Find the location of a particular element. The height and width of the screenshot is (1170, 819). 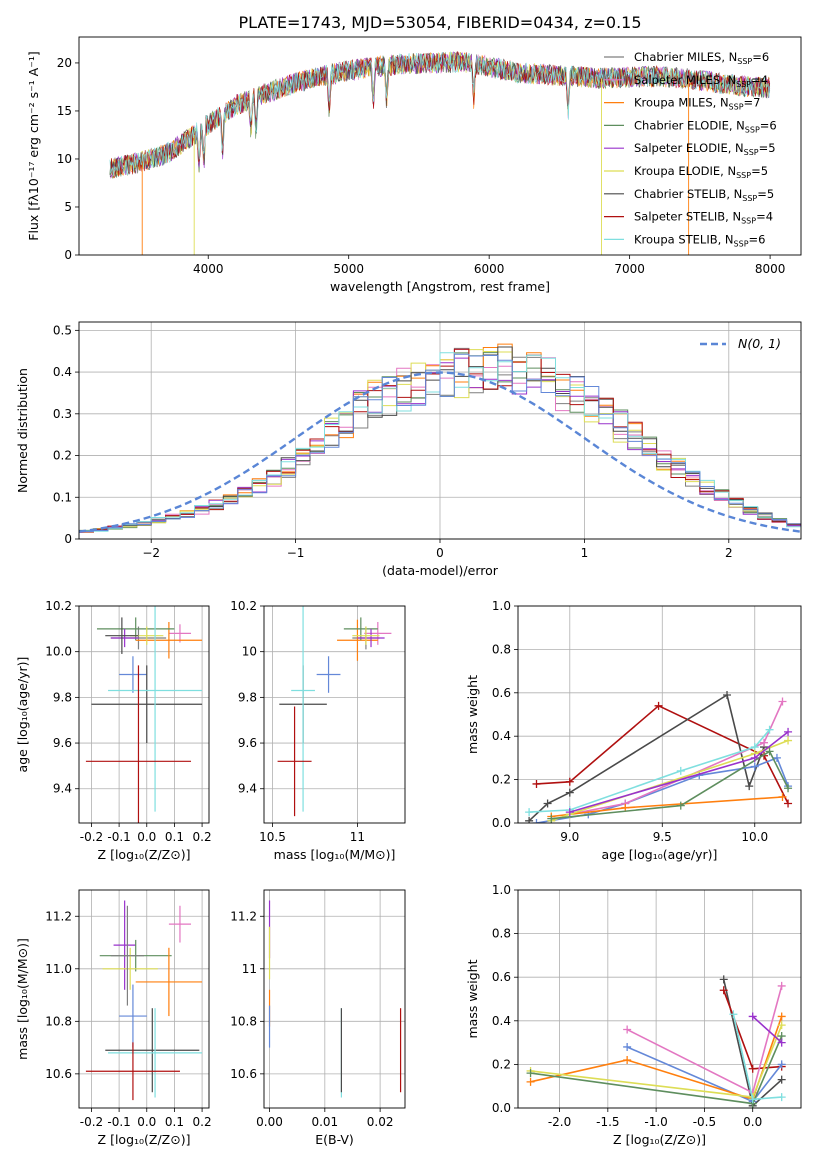

x-tick-label: -2.0 is located at coordinates (559, 1122).